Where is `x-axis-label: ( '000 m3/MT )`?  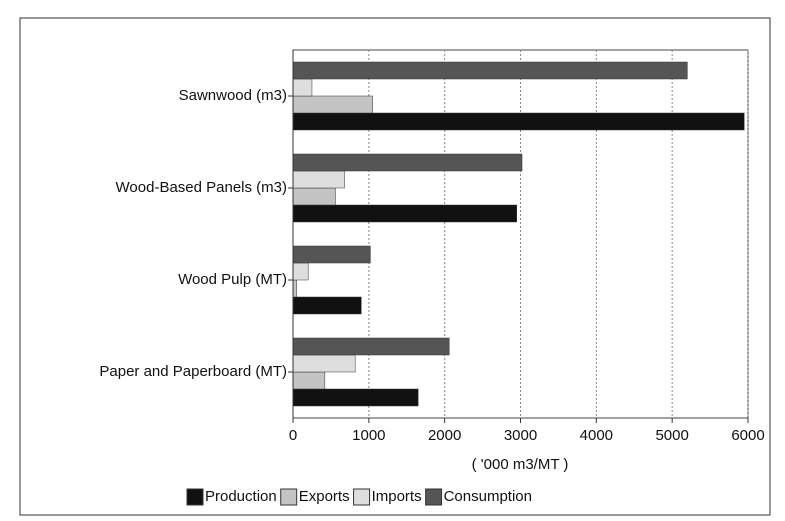
x-axis-label: ( '000 m3/MT ) is located at coordinates (520, 464).